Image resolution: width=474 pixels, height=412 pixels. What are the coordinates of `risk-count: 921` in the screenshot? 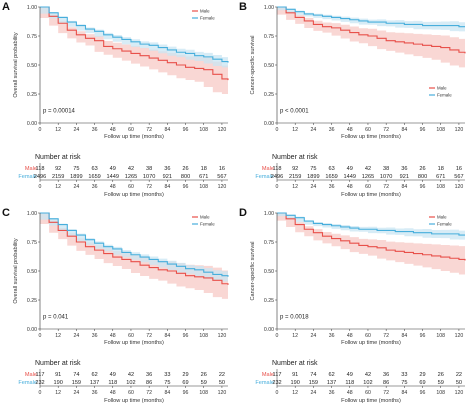 It's located at (167, 177).